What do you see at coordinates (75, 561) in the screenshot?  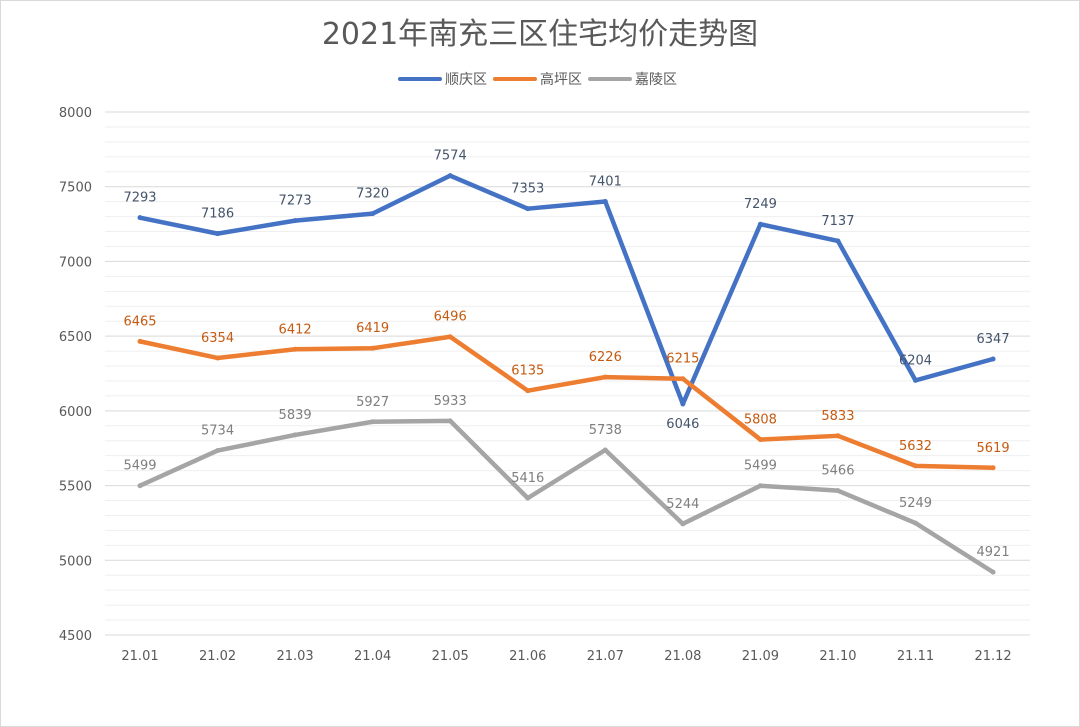 I see `y-tick-label: 5000` at bounding box center [75, 561].